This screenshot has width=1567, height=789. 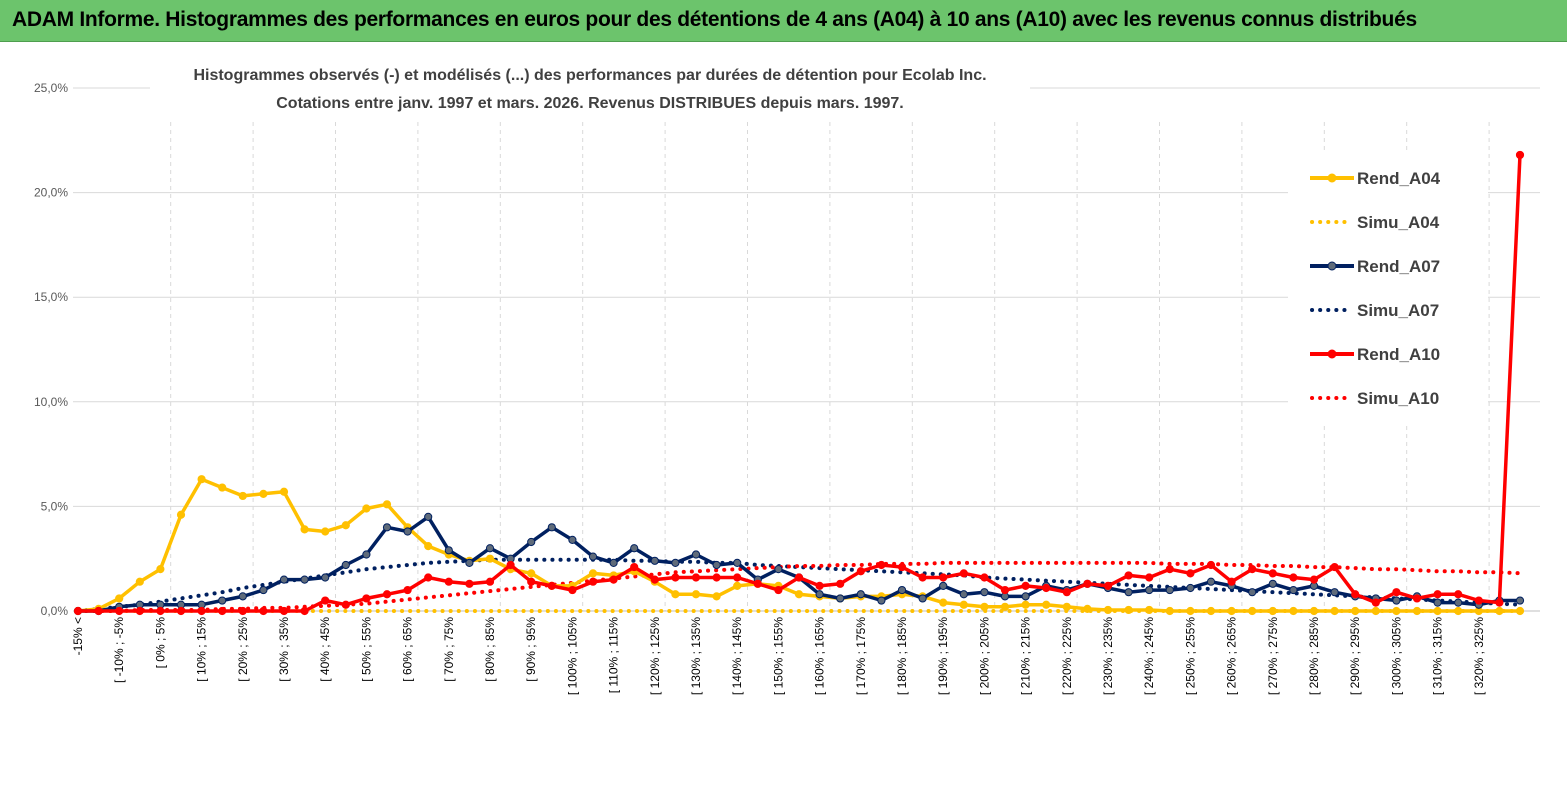 I want to click on legend-item: Simu_A10, so click(x=1374, y=398).